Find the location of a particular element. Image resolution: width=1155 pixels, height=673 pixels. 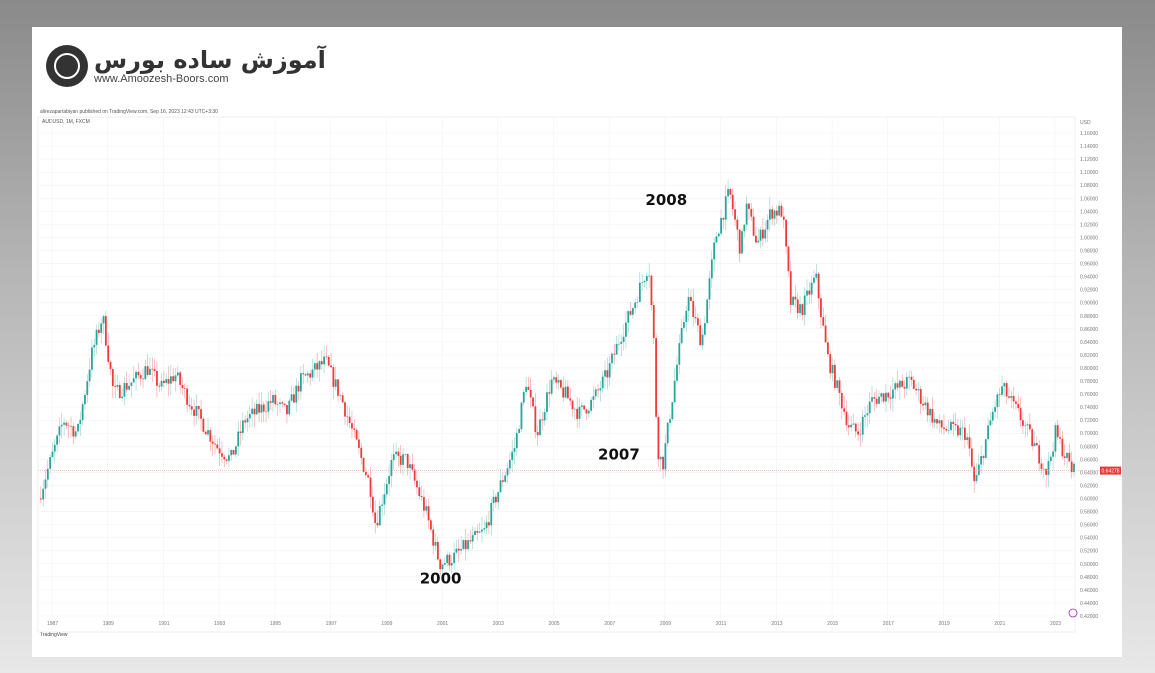

currency-label: USD is located at coordinates (1085, 123).